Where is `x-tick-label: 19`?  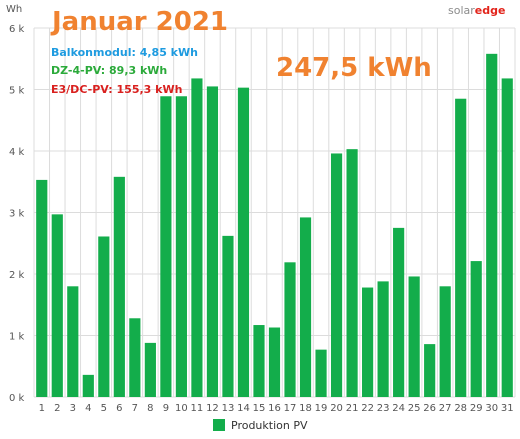
x-tick-label: 19 is located at coordinates (321, 408).